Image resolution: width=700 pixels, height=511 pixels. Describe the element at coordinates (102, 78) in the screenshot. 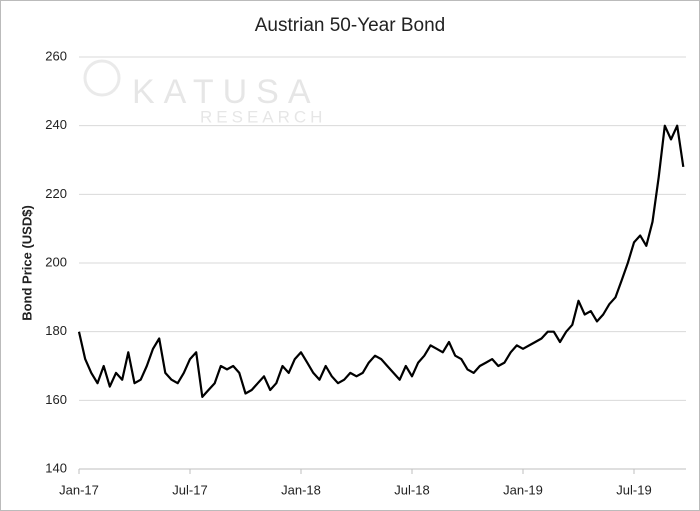

I see `watermark-icon` at that location.